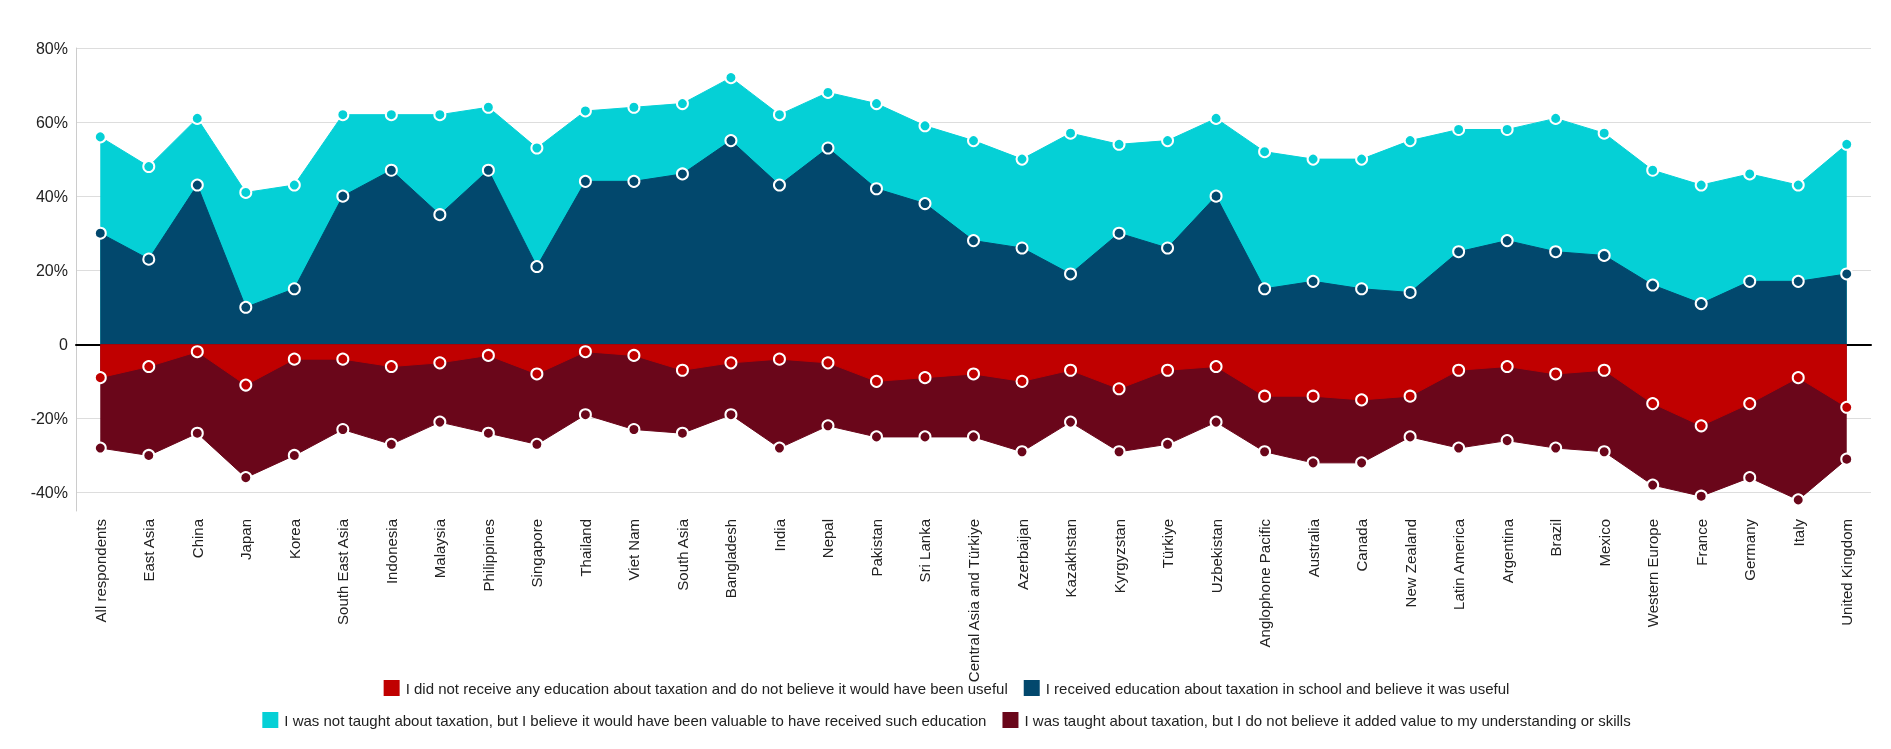  I want to click on x-tick-label: Indonesia, so click(391, 551).